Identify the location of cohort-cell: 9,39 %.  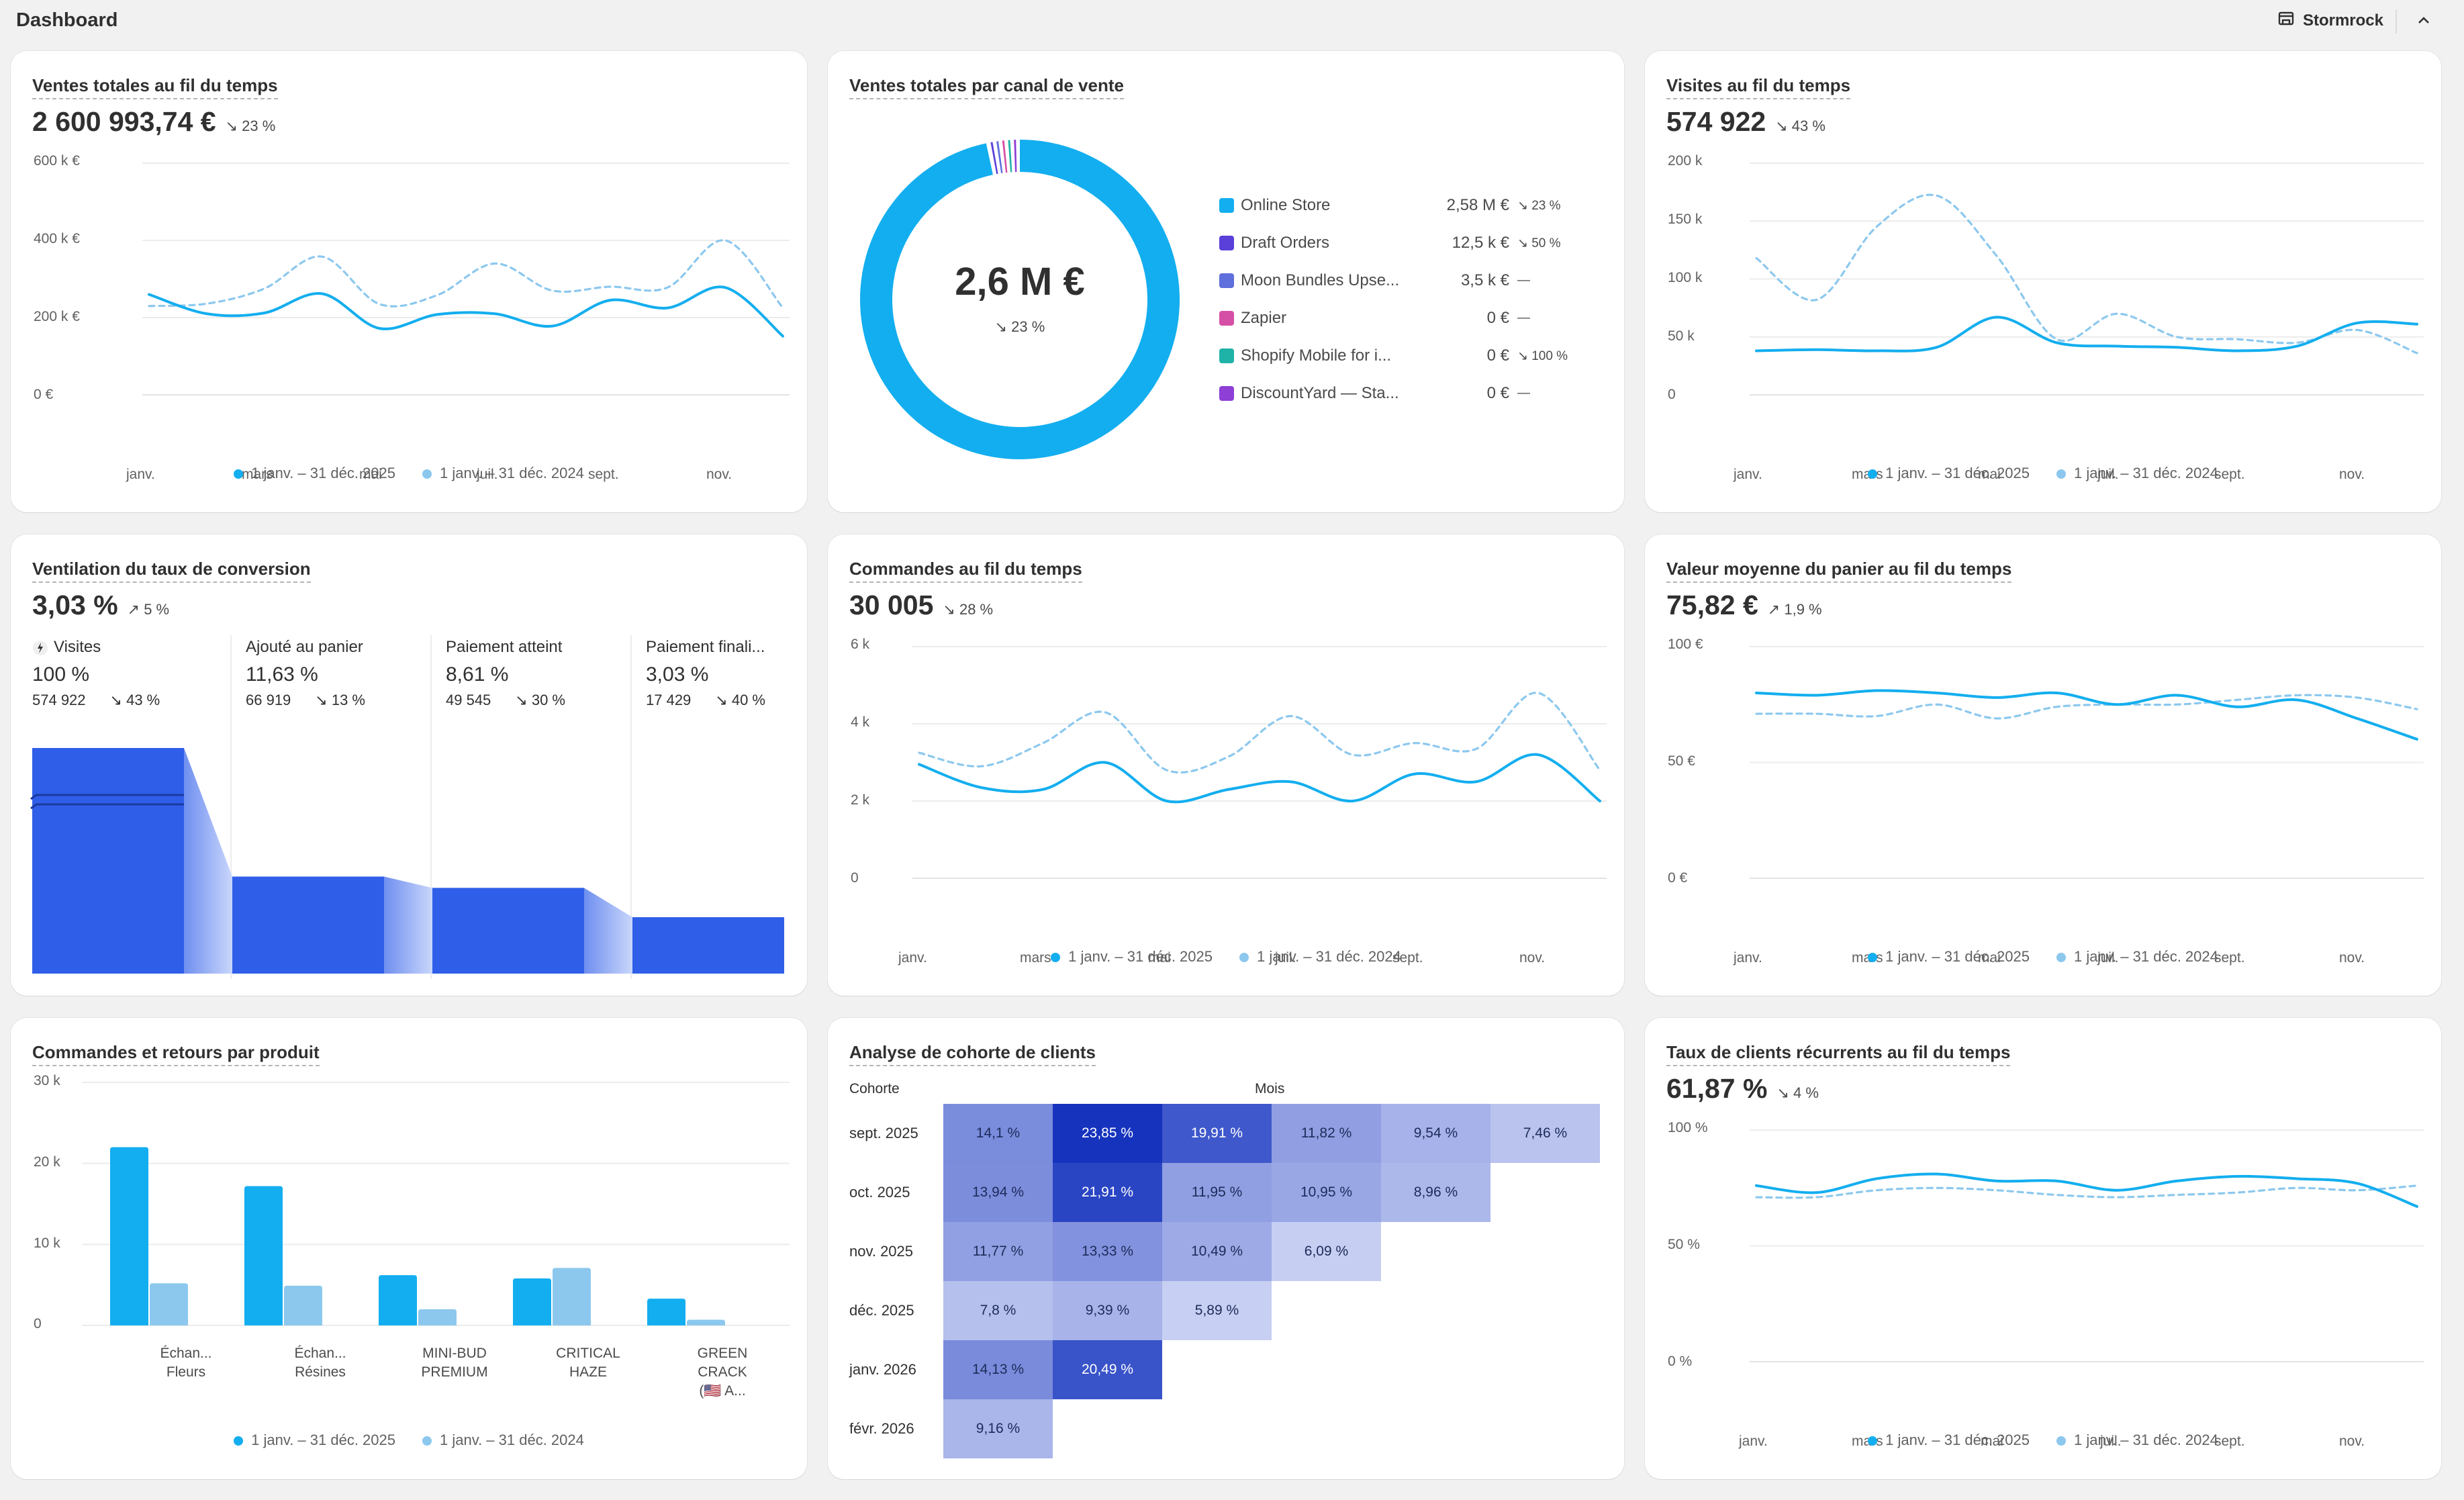
(1107, 1310).